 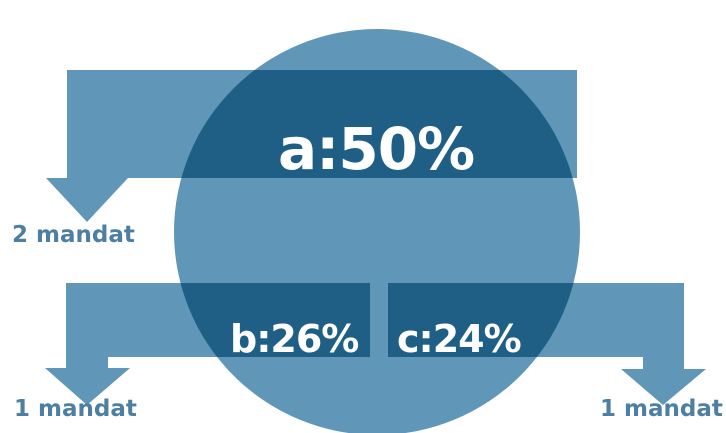 I want to click on share-label-c: c:24%, so click(x=459, y=339).